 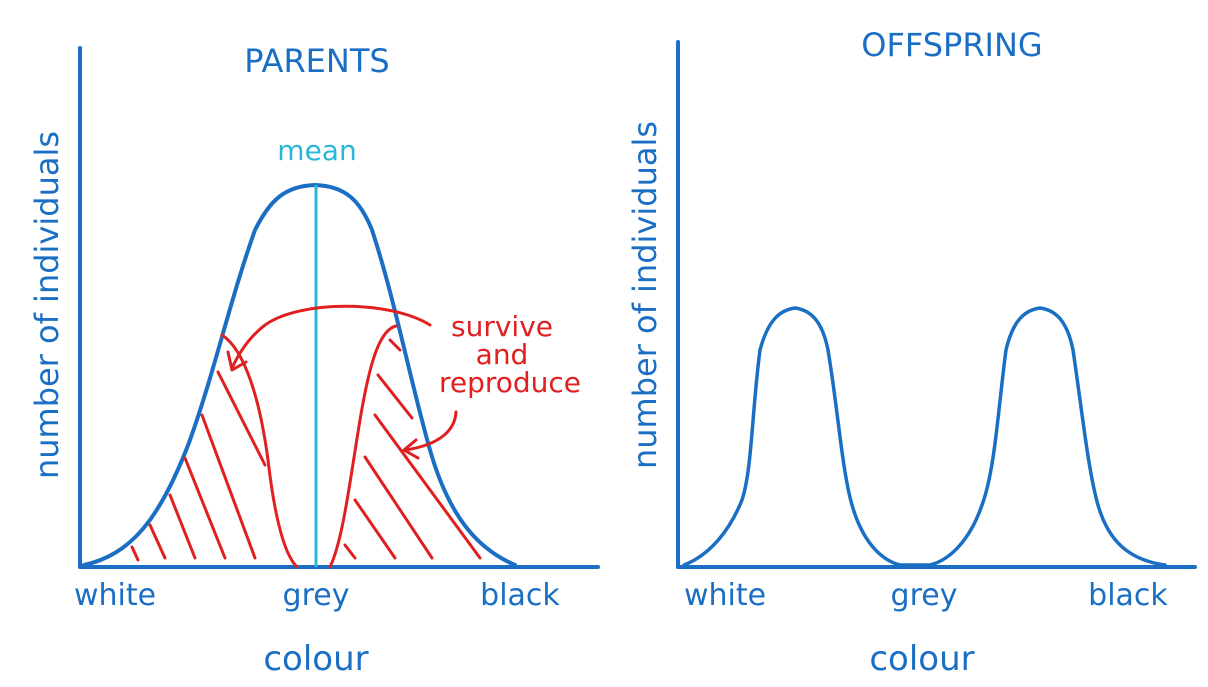 I want to click on left-hatching, so click(x=198, y=466).